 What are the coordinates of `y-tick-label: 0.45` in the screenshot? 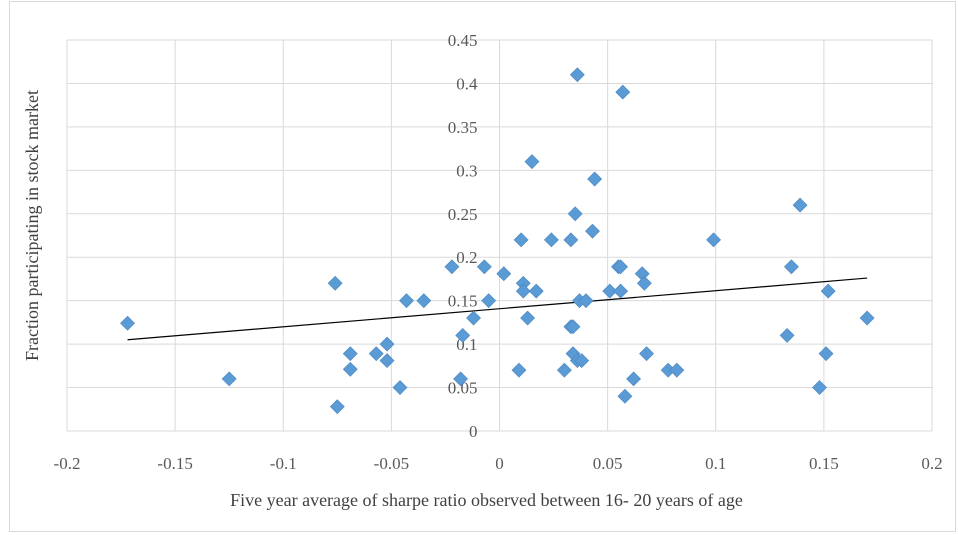 It's located at (463, 40).